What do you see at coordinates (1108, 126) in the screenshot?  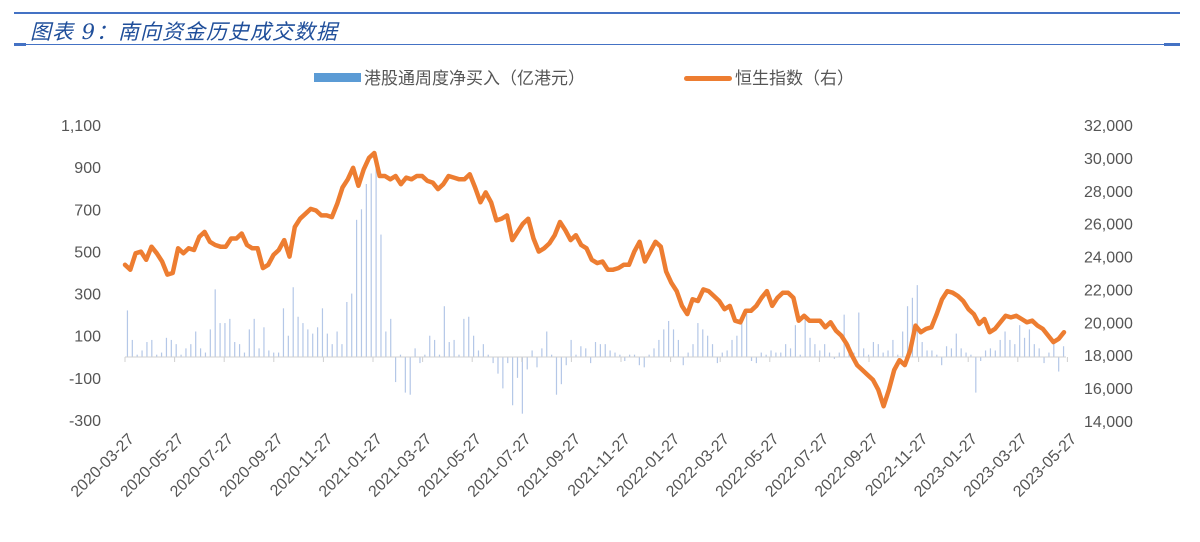 I see `right-axis-tick: 32,000` at bounding box center [1108, 126].